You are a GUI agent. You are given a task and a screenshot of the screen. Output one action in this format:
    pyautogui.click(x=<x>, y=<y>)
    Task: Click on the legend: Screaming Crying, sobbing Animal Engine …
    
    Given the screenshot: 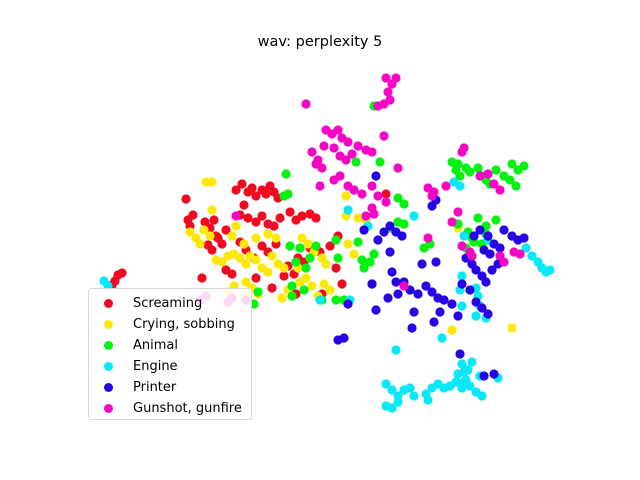 What is the action you would take?
    pyautogui.click(x=170, y=354)
    